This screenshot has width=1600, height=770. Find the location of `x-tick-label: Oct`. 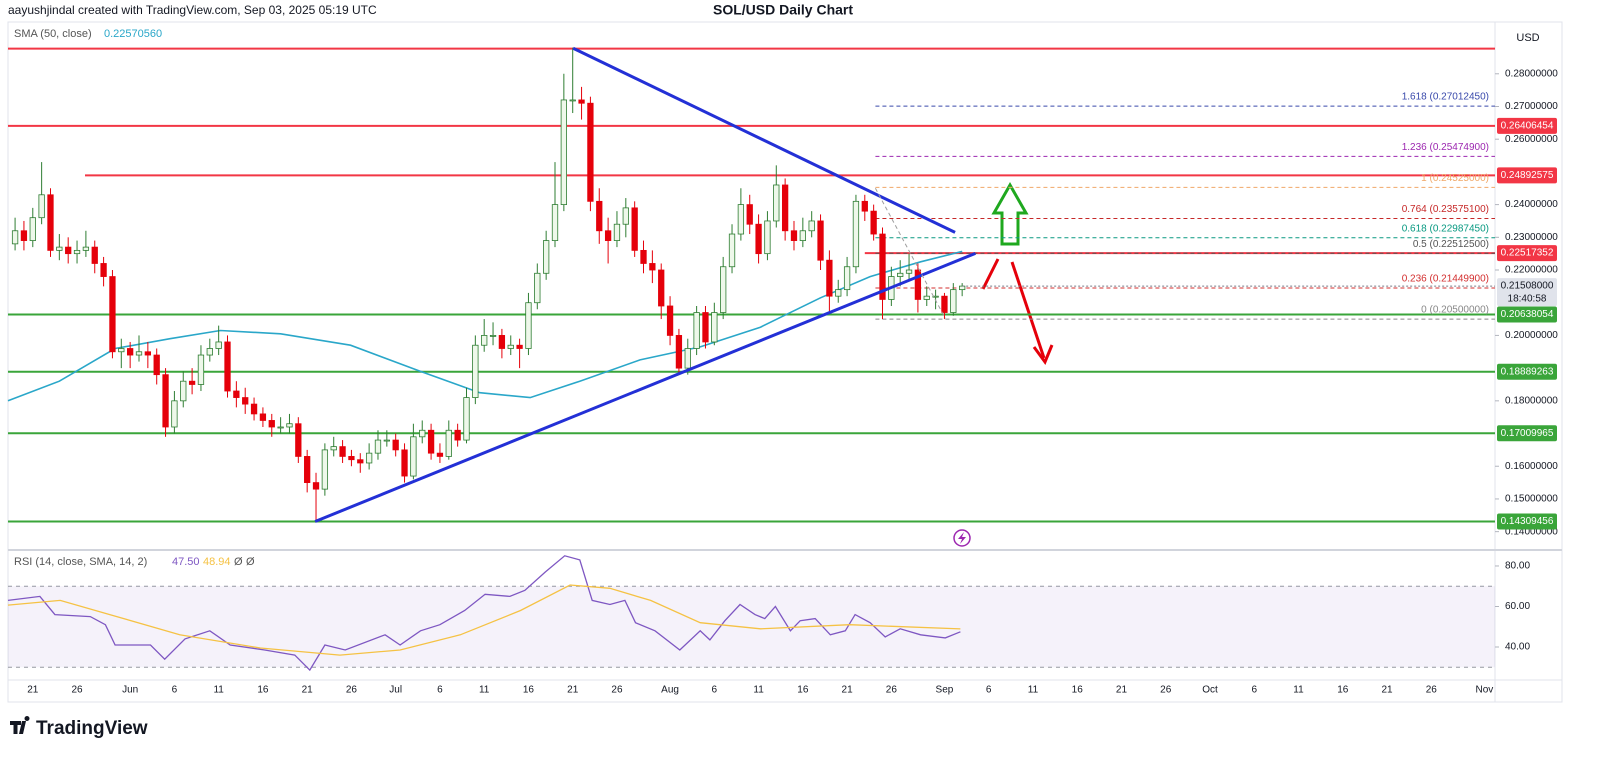

x-tick-label: Oct is located at coordinates (1210, 690).